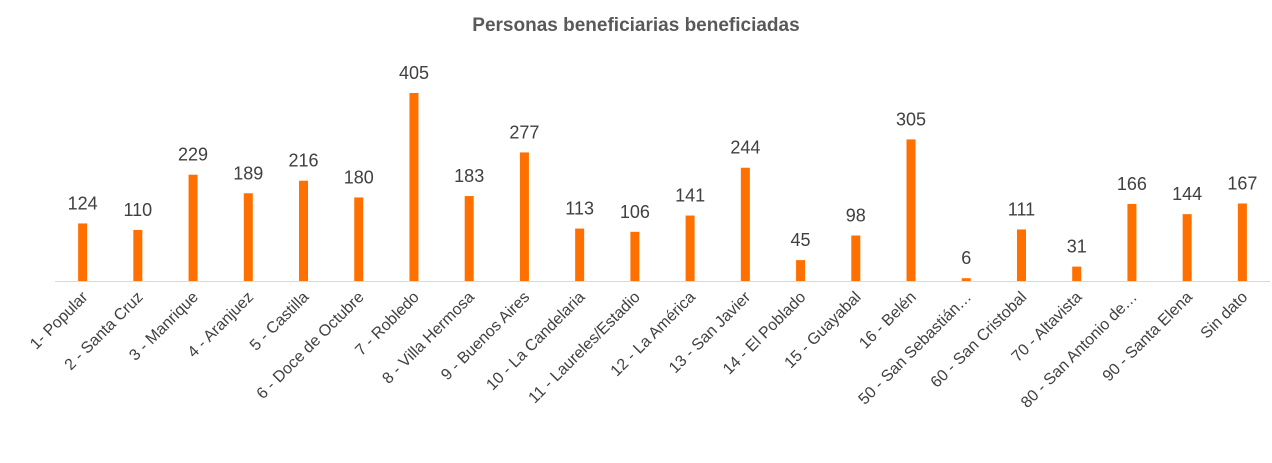  What do you see at coordinates (1225, 316) in the screenshot?
I see `x-tick-label: Sin dato` at bounding box center [1225, 316].